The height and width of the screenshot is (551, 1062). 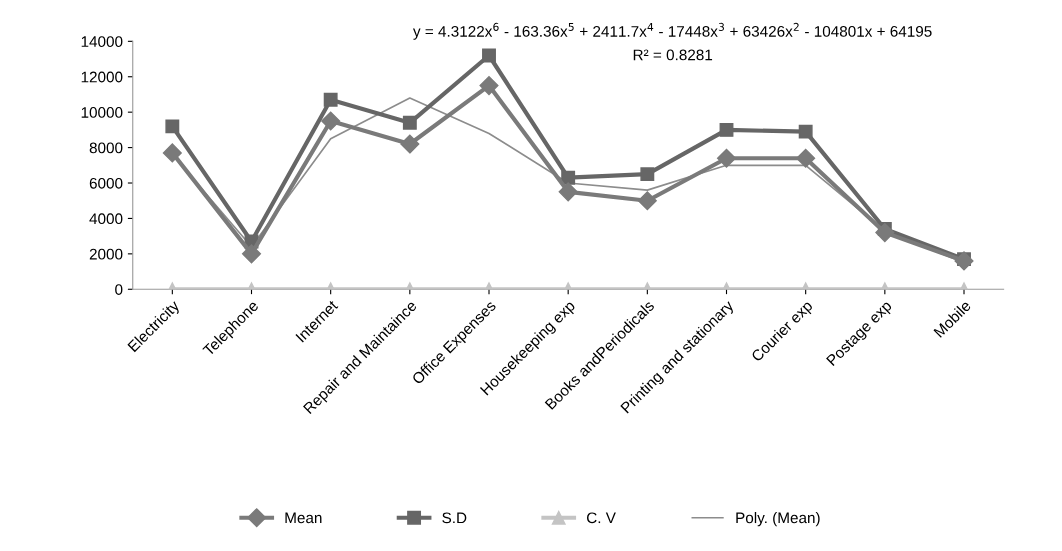 I want to click on y-tick-label: 8000, so click(x=106, y=148).